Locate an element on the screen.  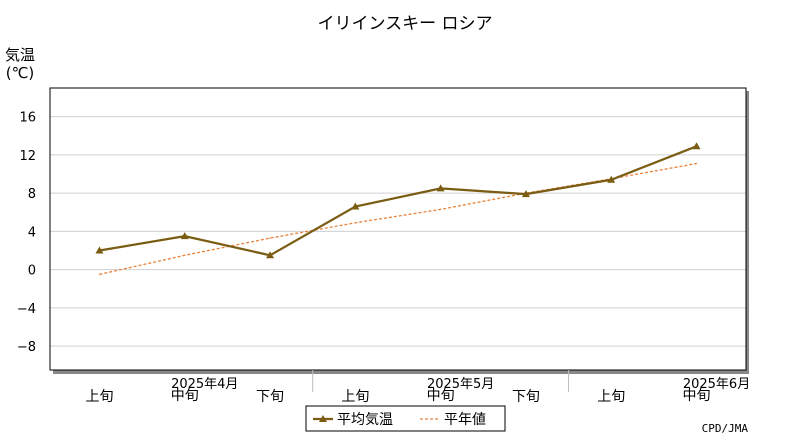
legend-box is located at coordinates (405, 418).